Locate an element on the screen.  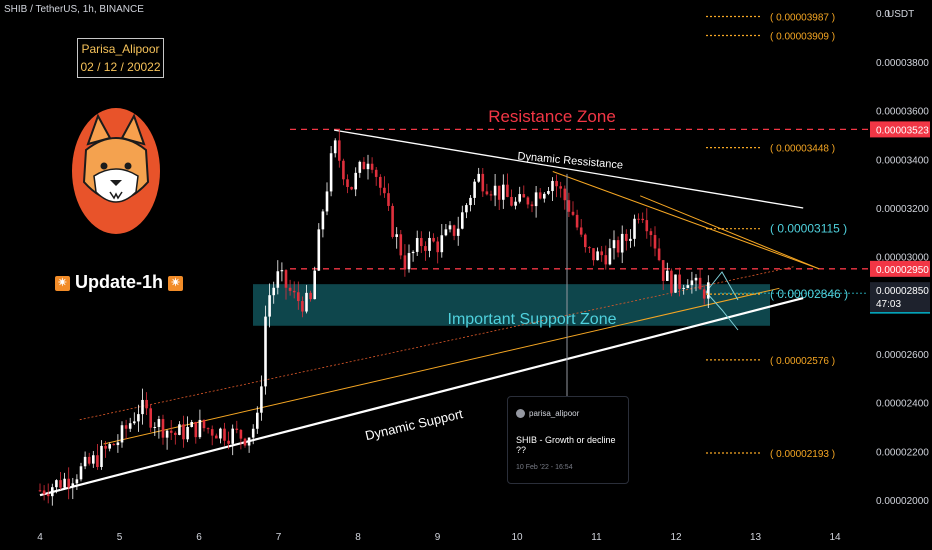
post-user: parisa_alipoor is located at coordinates (554, 413).